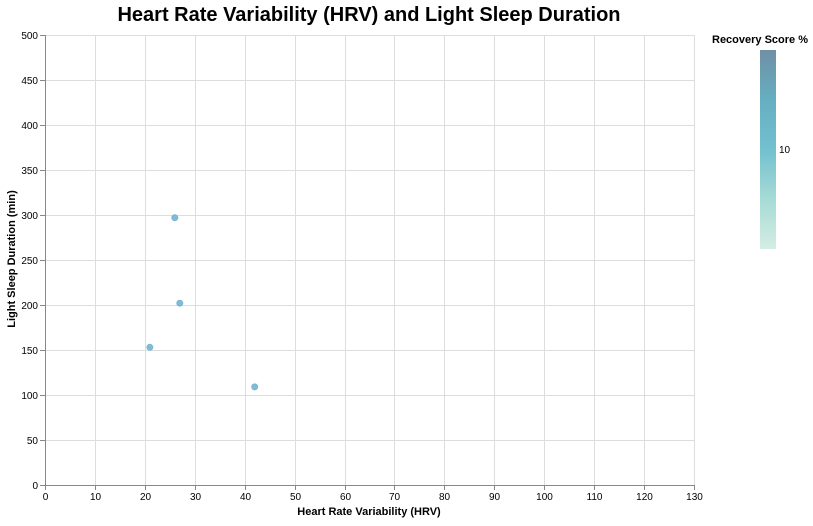  Describe the element at coordinates (29, 171) in the screenshot. I see `y-tick-label: 350` at that location.